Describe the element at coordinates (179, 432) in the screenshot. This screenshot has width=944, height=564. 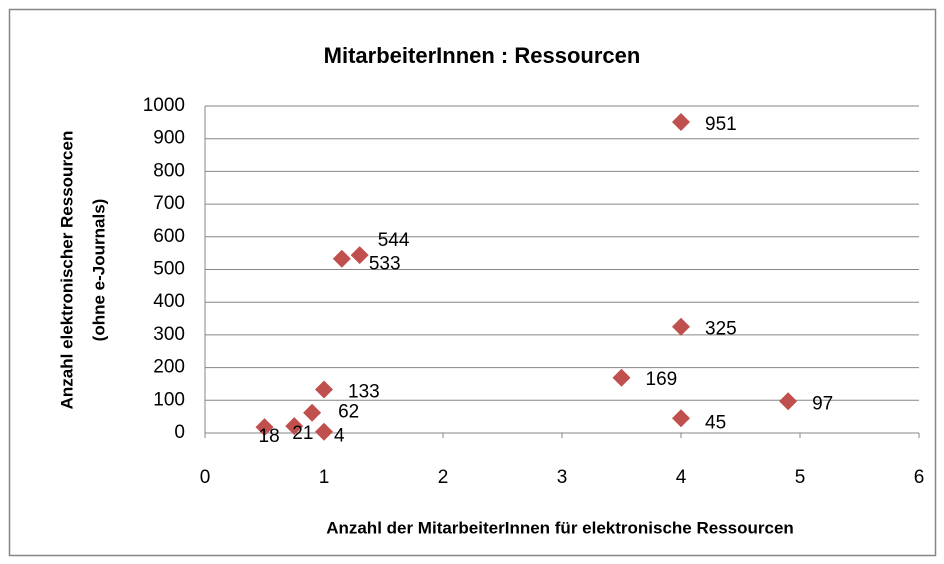
I see `y-tick-label: 0` at that location.